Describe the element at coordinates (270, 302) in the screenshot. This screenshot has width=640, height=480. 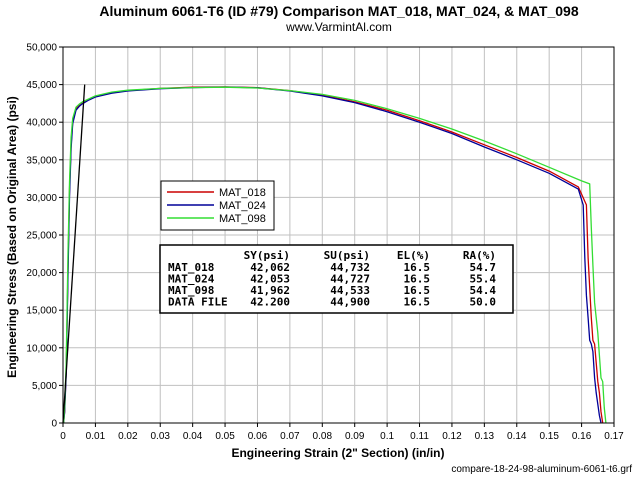
I see `table-cell: 42.200` at that location.